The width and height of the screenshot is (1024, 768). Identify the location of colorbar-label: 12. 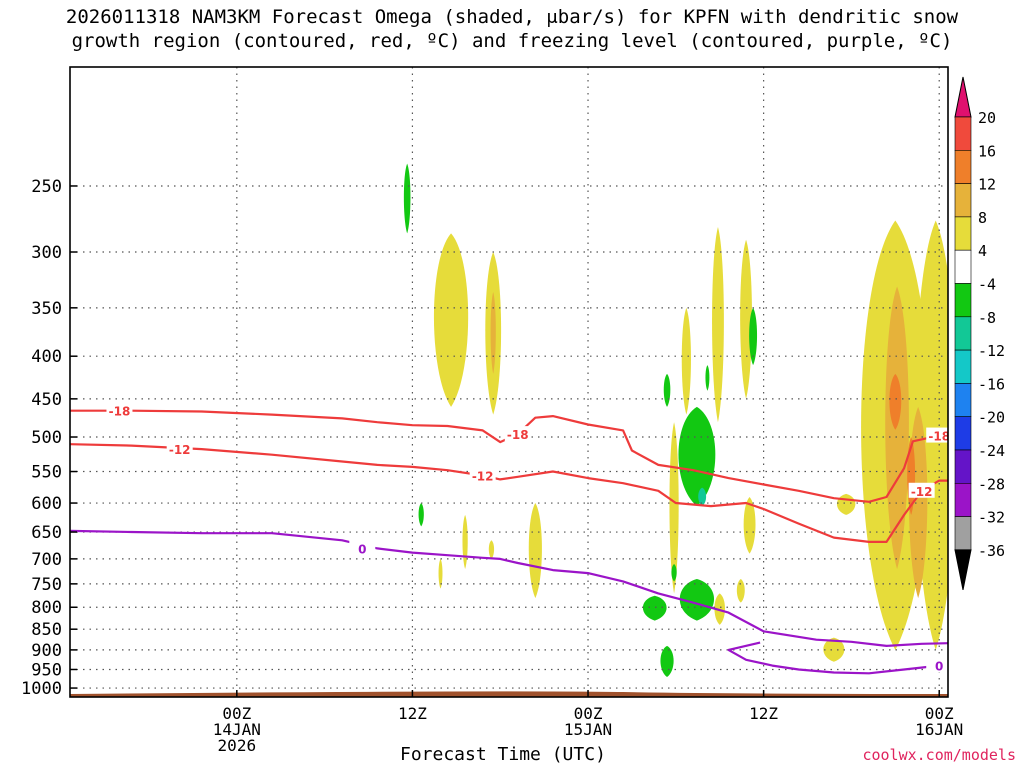
(987, 185).